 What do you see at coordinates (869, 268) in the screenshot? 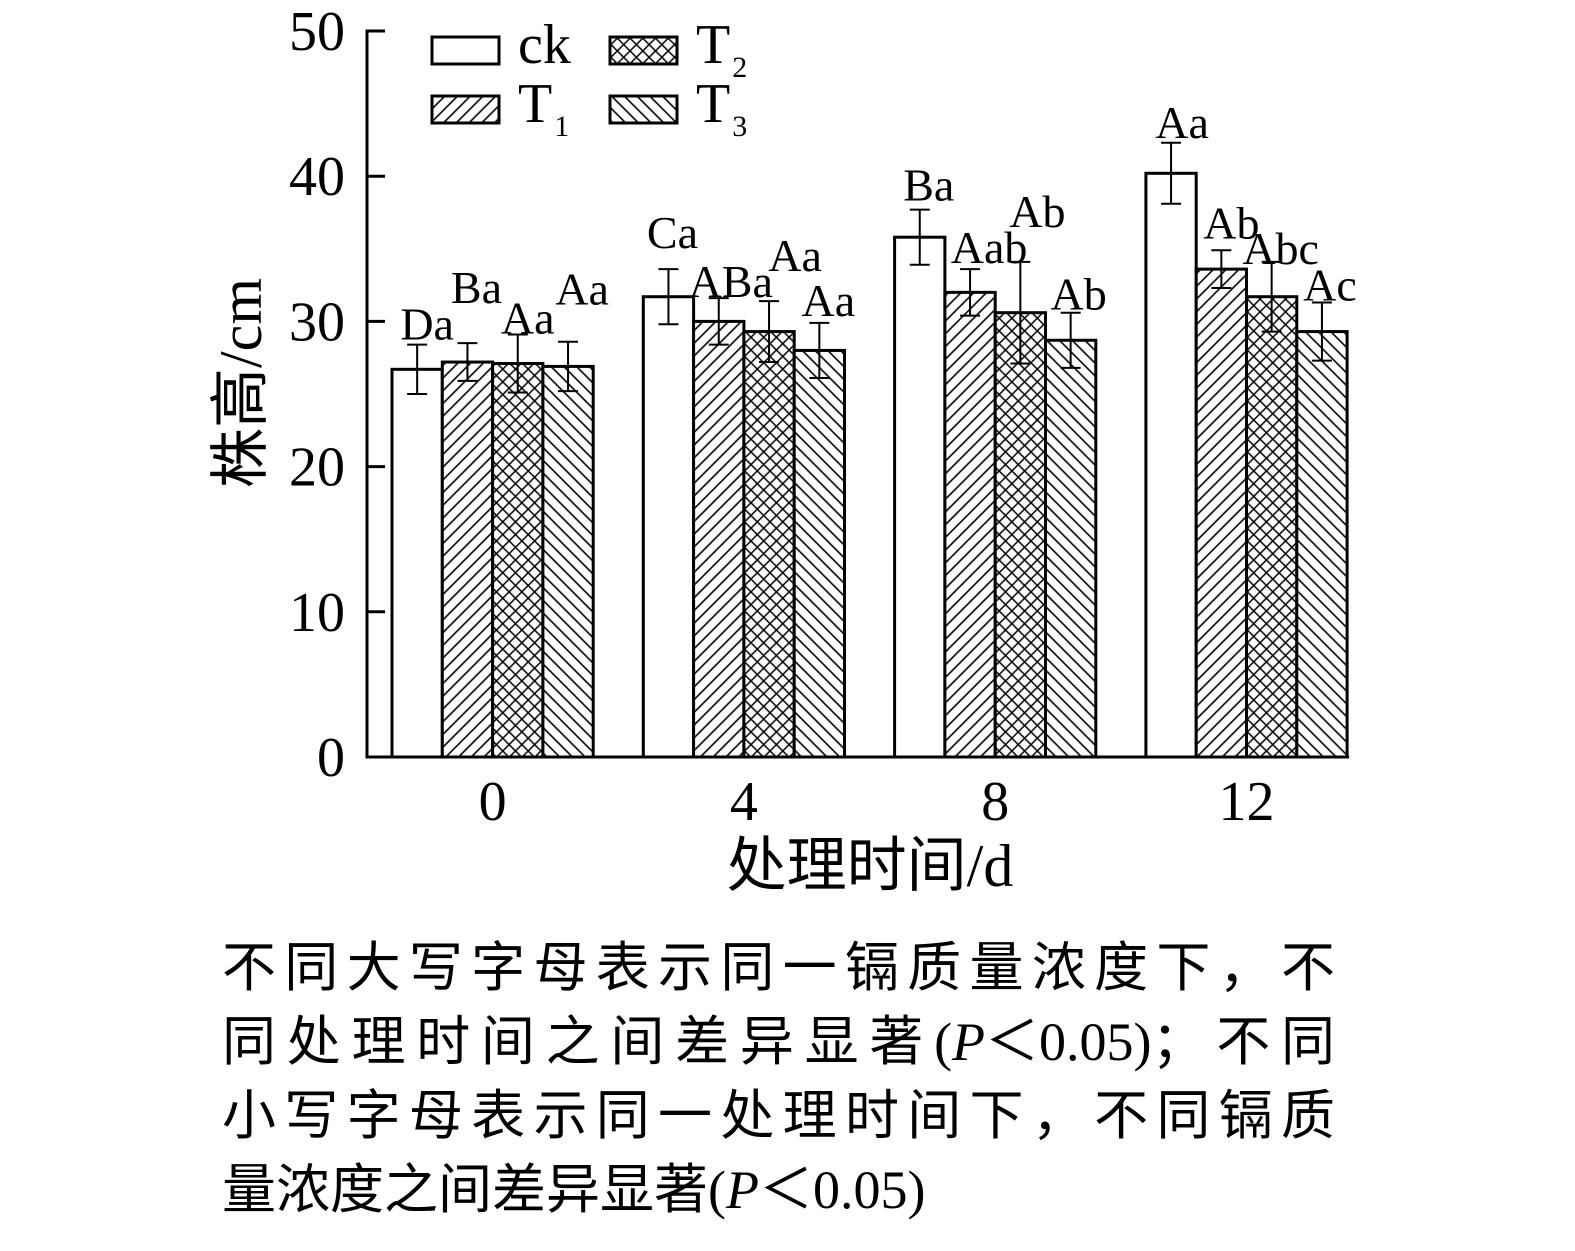
I see `error-bars` at bounding box center [869, 268].